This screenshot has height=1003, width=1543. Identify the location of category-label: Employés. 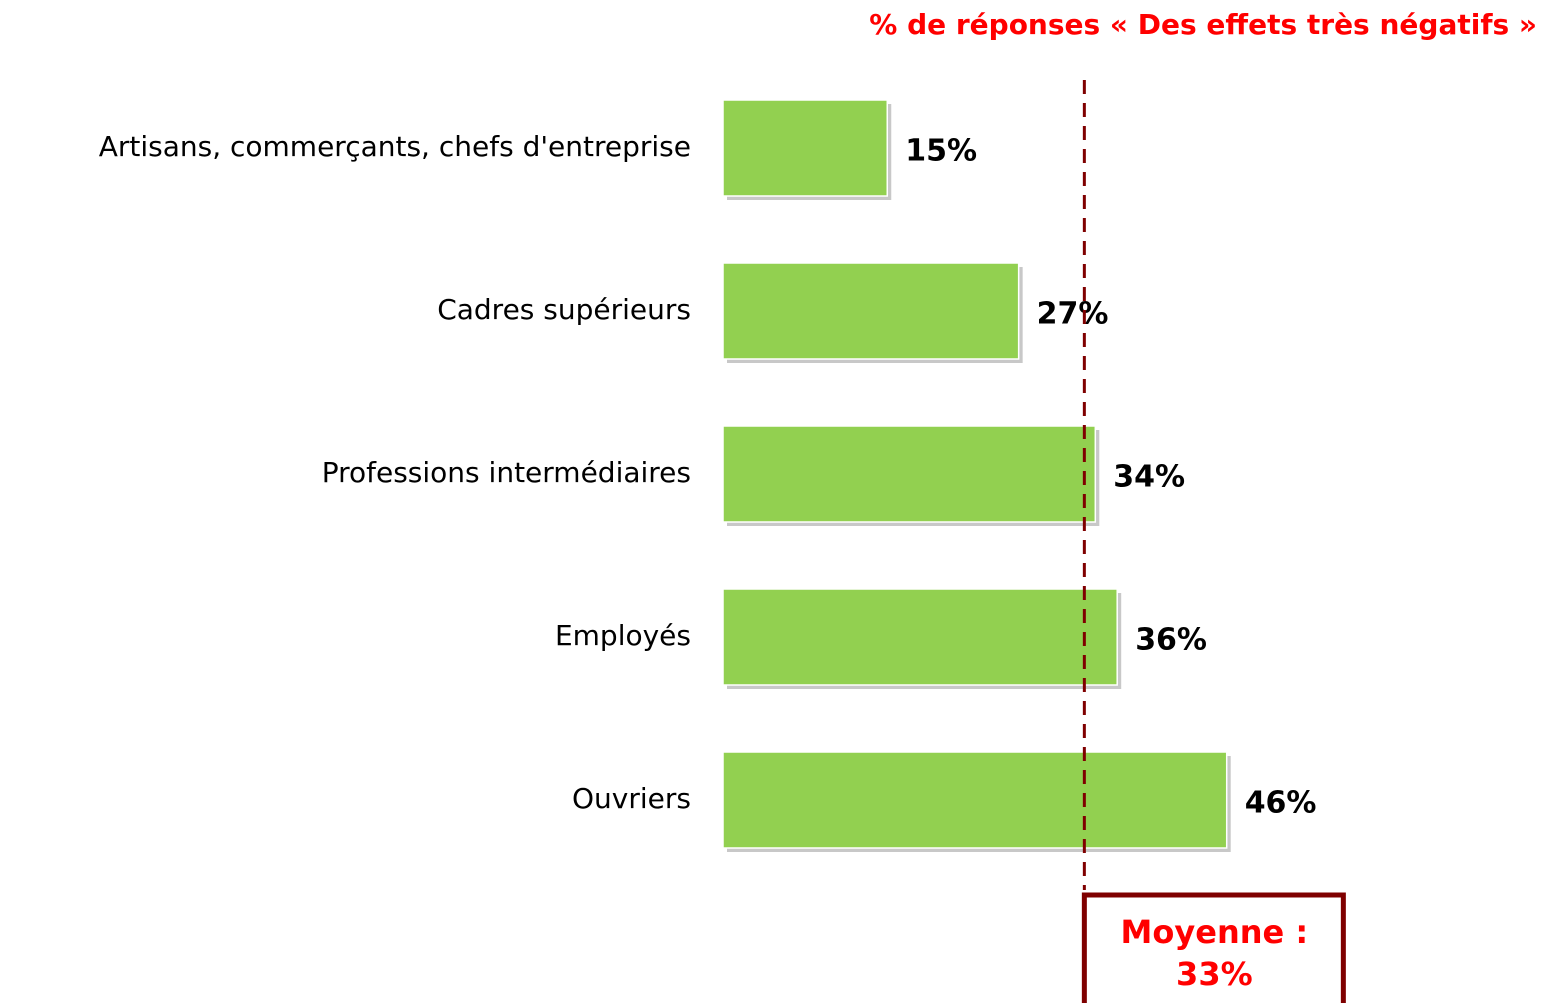
(623, 635).